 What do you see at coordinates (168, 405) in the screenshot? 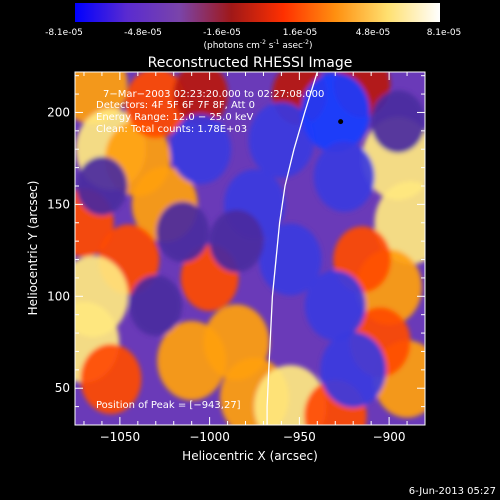
I see `peak-position-label: Position of Peak = [−943,27]` at bounding box center [168, 405].